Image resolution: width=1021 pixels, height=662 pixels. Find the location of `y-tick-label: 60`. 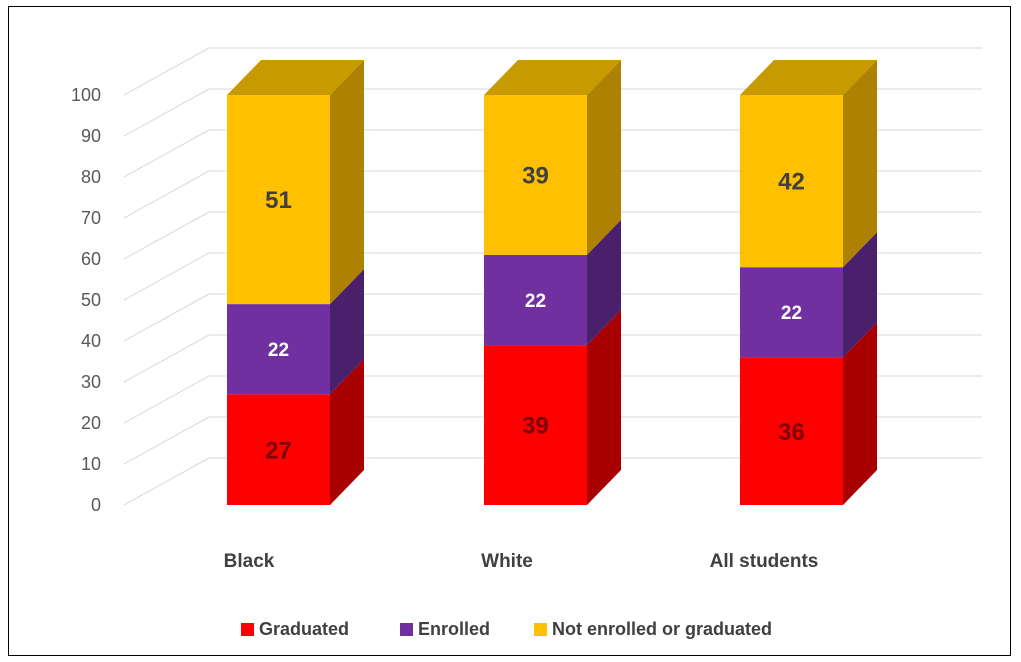

y-tick-label: 60 is located at coordinates (91, 259).